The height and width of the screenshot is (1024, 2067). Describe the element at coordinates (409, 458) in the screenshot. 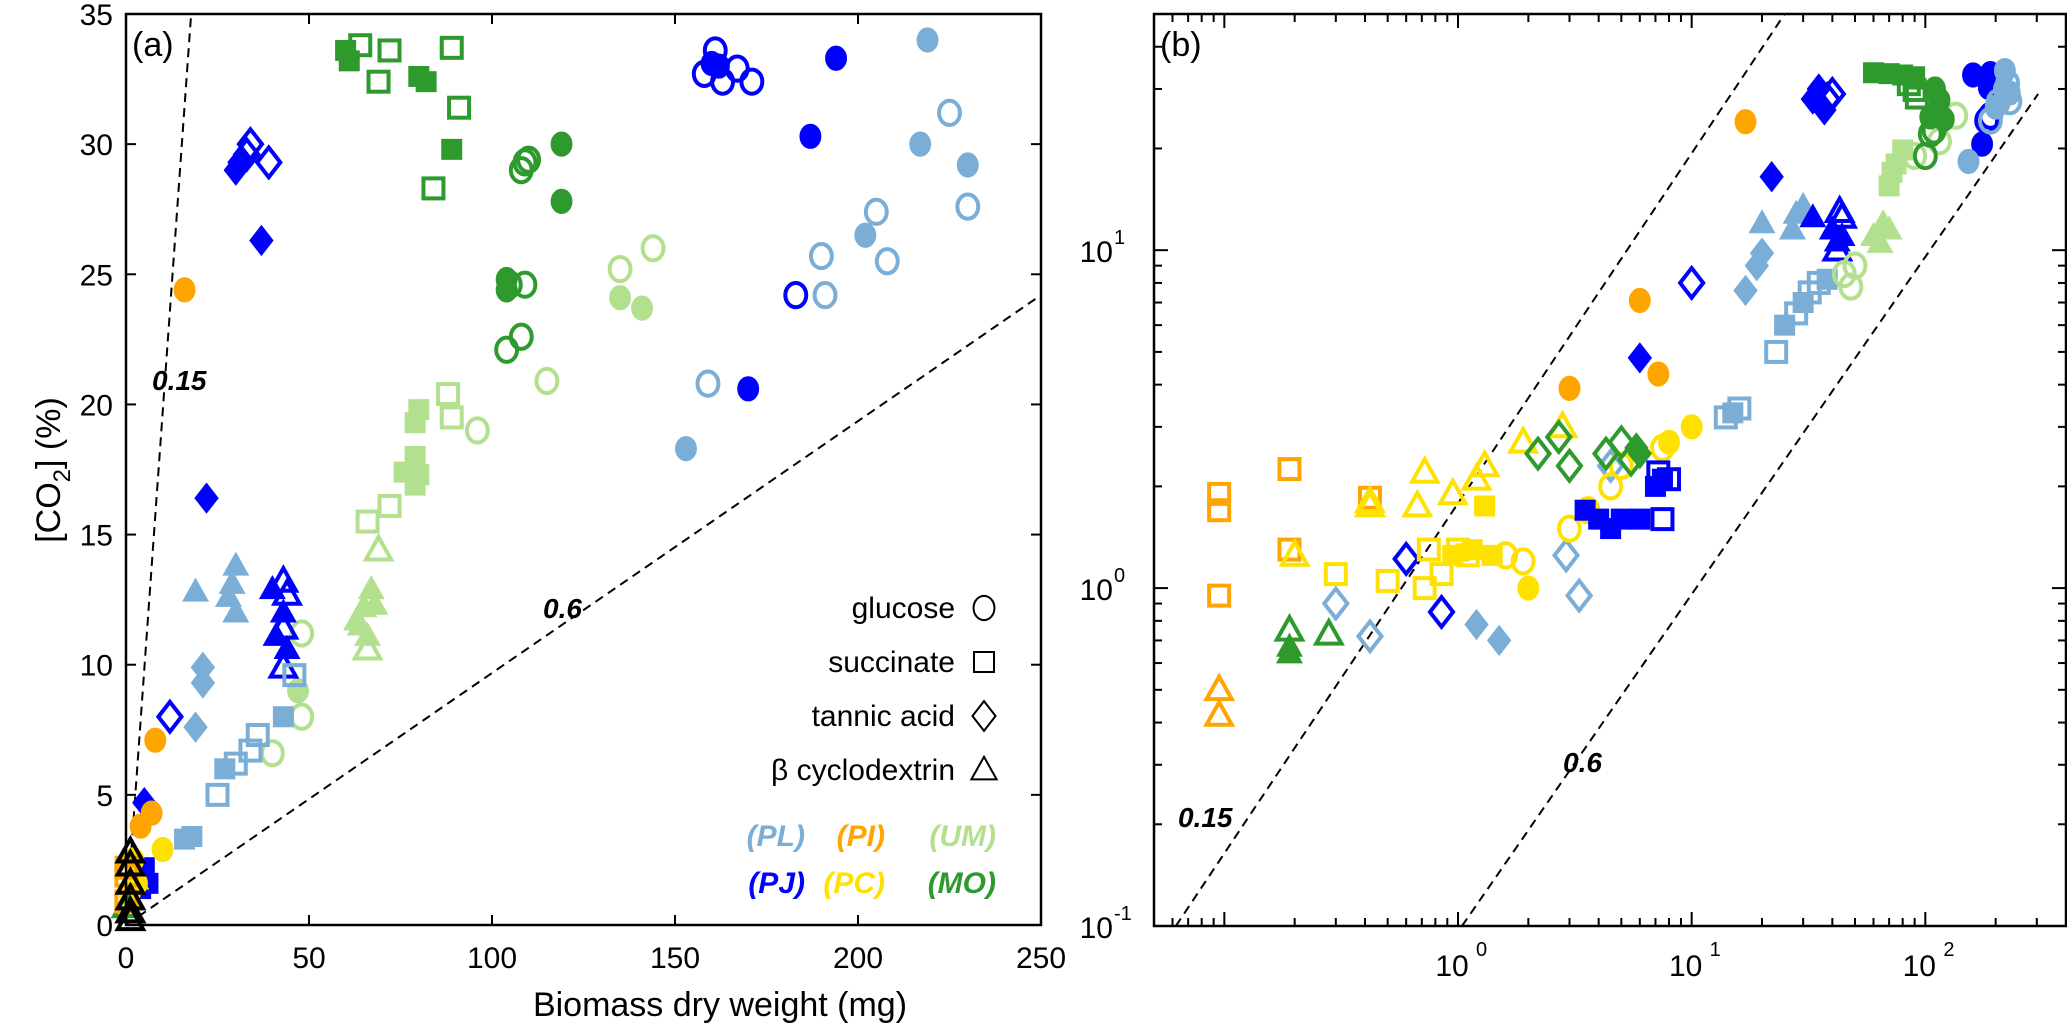

I see `series-UM-succinate-open` at that location.